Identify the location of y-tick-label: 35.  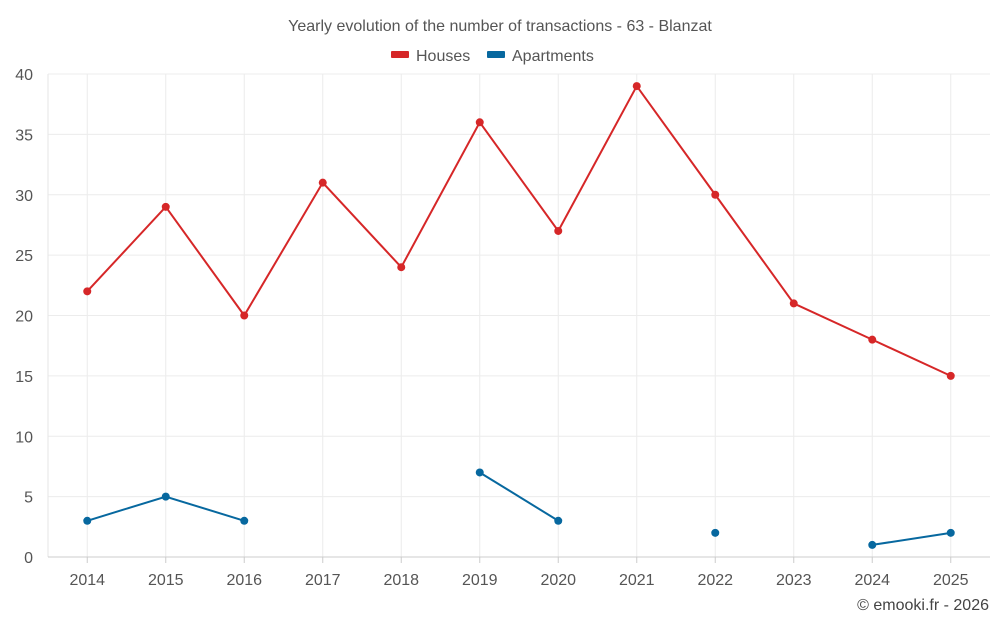
(24, 135).